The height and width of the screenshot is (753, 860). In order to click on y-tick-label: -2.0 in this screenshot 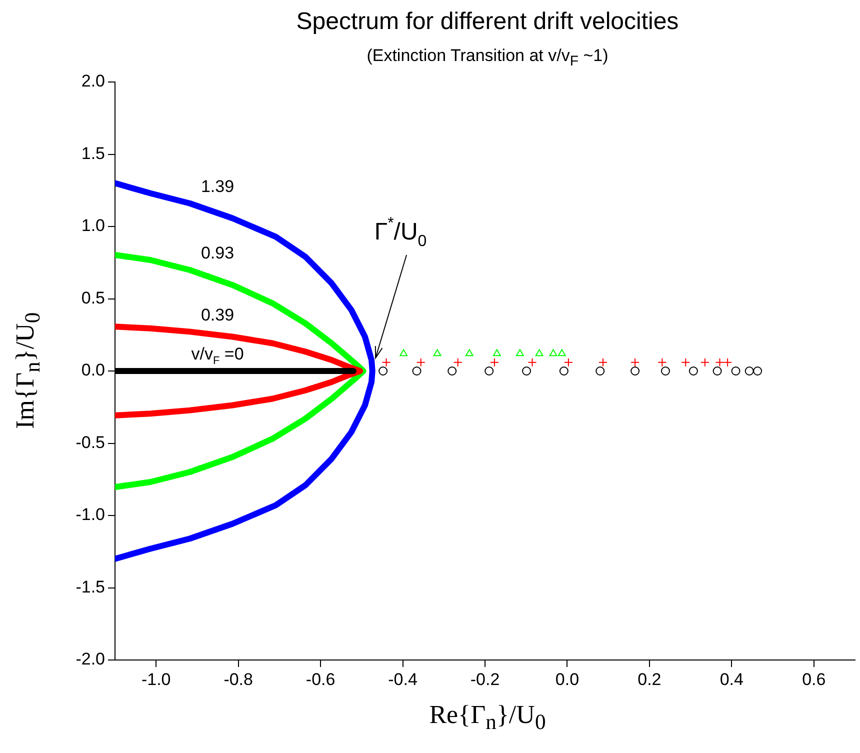, I will do `click(90, 659)`.